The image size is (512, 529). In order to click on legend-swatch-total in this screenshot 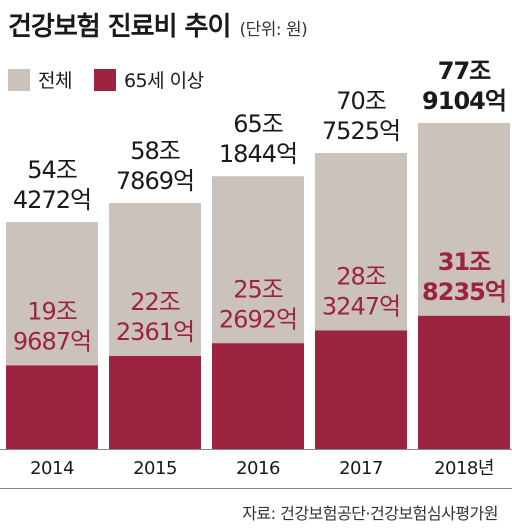, I will do `click(19, 79)`.